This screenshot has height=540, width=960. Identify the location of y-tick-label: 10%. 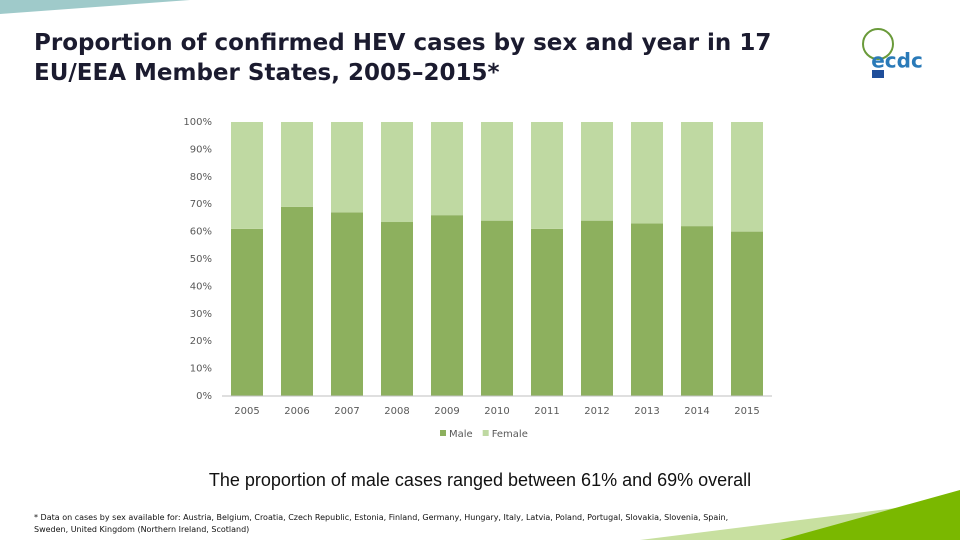
(201, 369).